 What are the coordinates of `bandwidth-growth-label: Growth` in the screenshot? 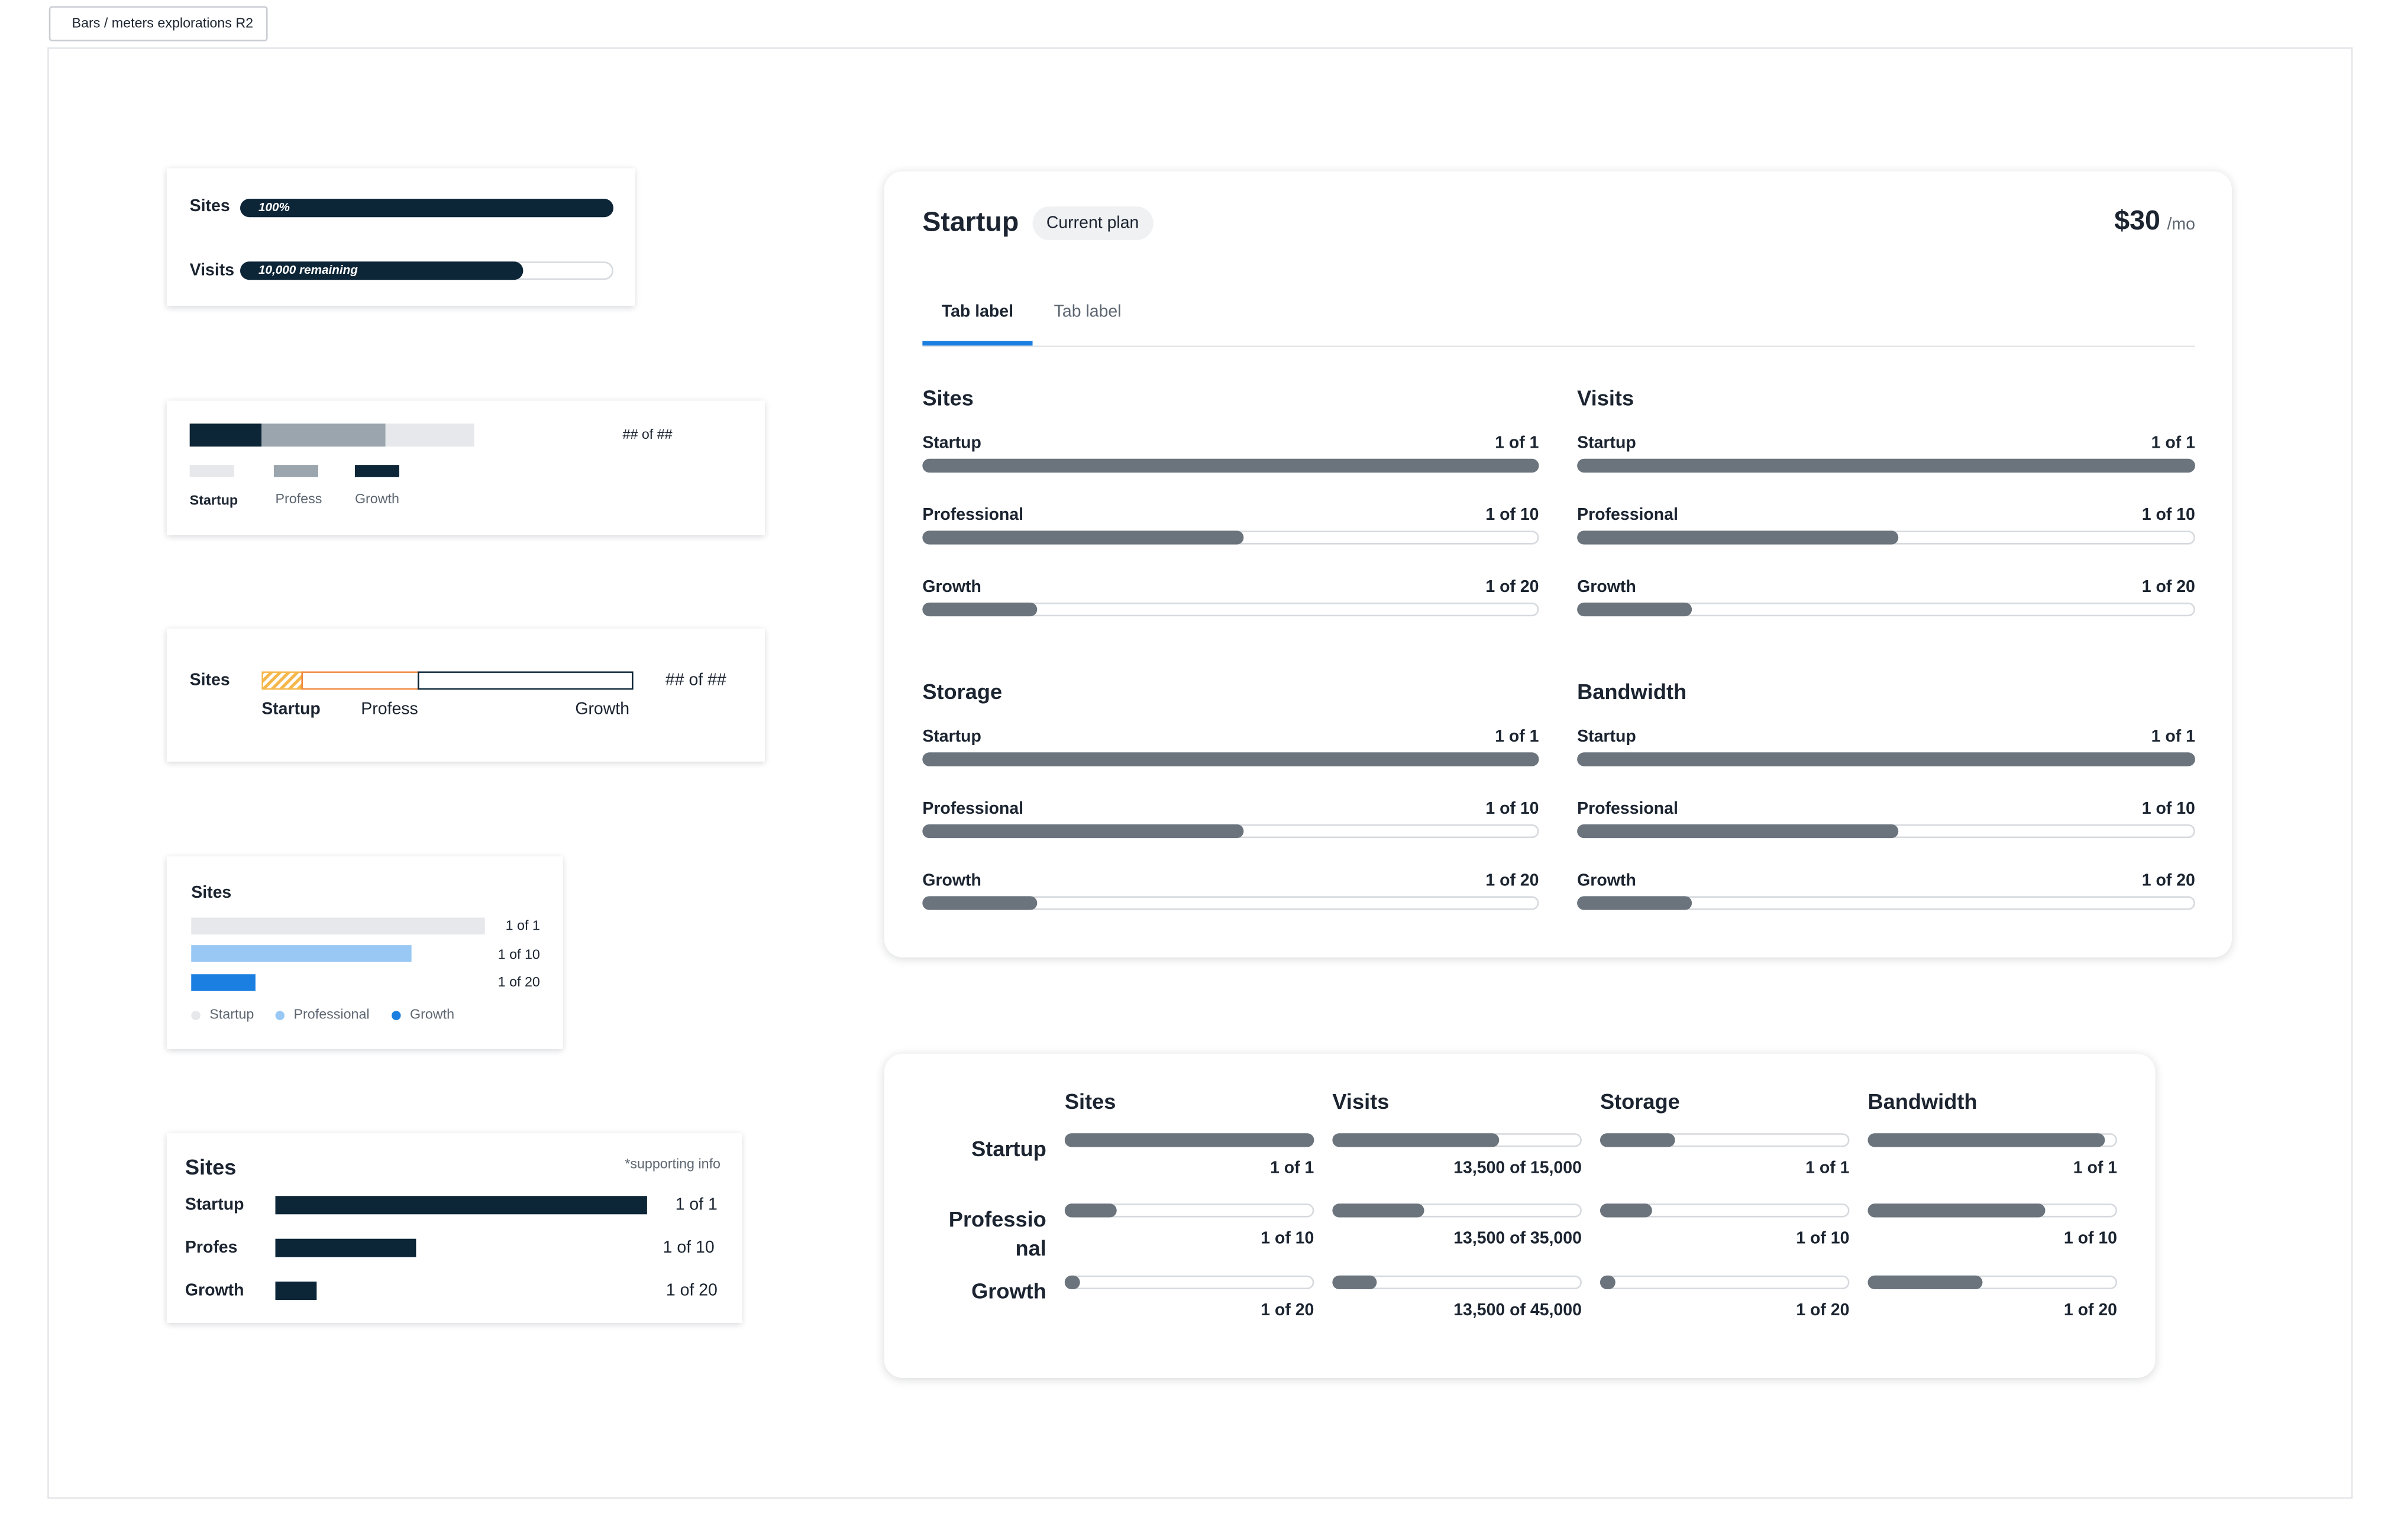 It's located at (1607, 881).